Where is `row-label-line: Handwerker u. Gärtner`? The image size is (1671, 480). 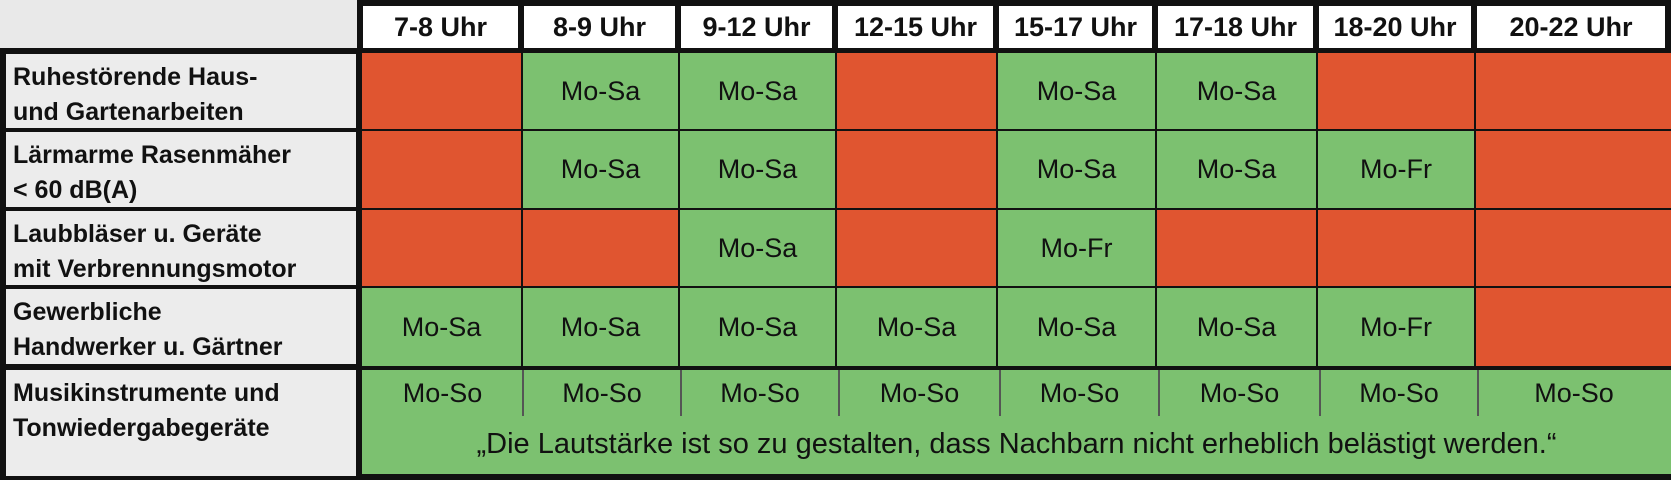 row-label-line: Handwerker u. Gärtner is located at coordinates (148, 347).